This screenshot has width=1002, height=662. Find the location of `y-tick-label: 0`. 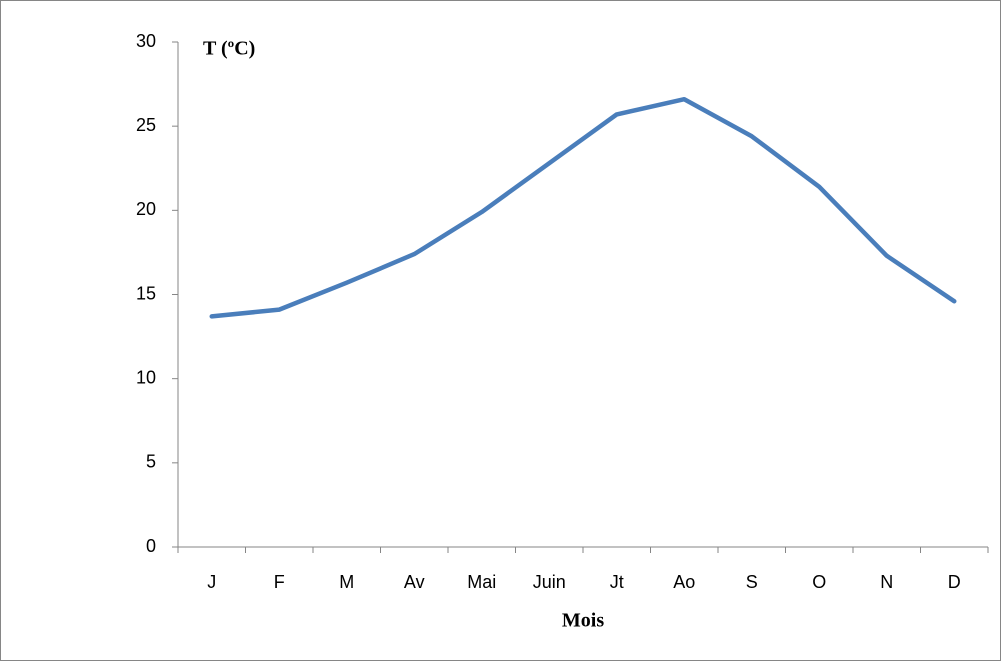

y-tick-label: 0 is located at coordinates (151, 546).